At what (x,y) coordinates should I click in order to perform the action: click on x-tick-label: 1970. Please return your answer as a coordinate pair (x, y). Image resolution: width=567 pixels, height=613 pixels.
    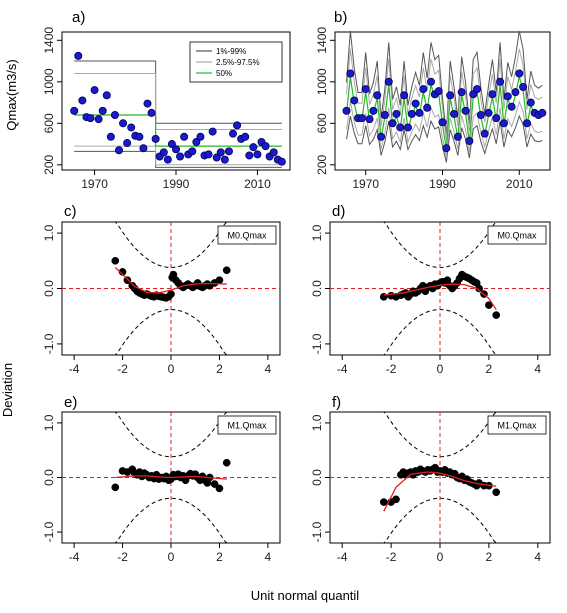
    Looking at the image, I should click on (365, 184).